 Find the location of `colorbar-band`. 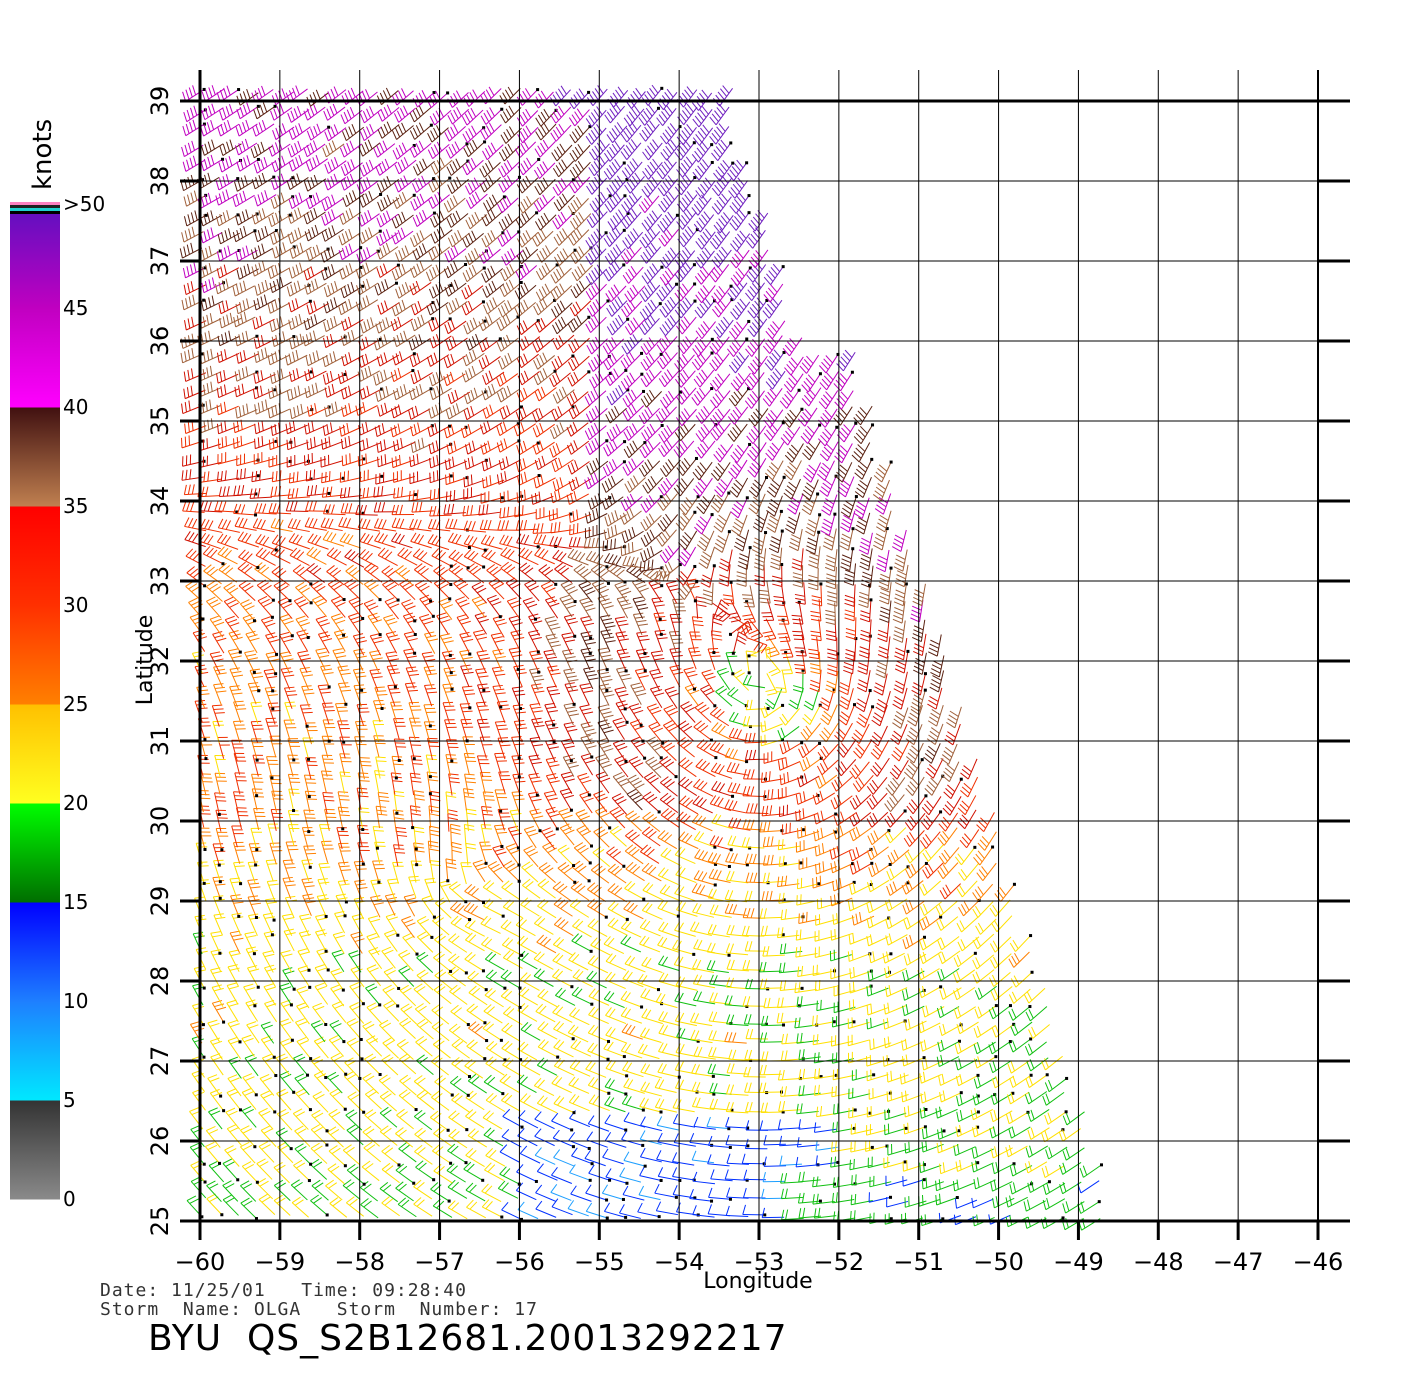

colorbar-band is located at coordinates (35, 655).